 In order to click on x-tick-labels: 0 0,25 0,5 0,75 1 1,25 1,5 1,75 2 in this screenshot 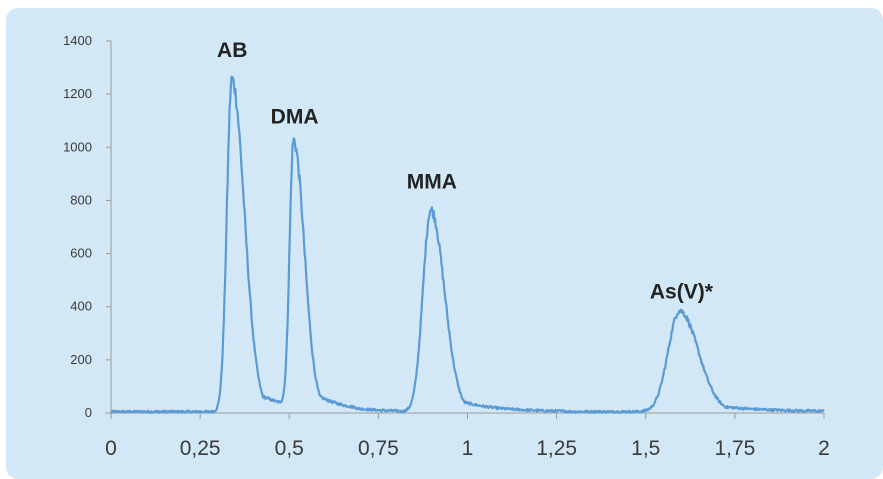, I will do `click(467, 436)`.